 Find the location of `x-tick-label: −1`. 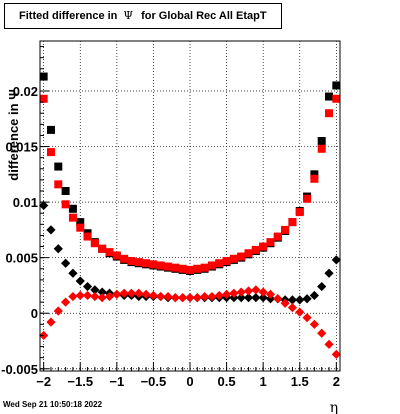

x-tick-label: −1 is located at coordinates (116, 381).